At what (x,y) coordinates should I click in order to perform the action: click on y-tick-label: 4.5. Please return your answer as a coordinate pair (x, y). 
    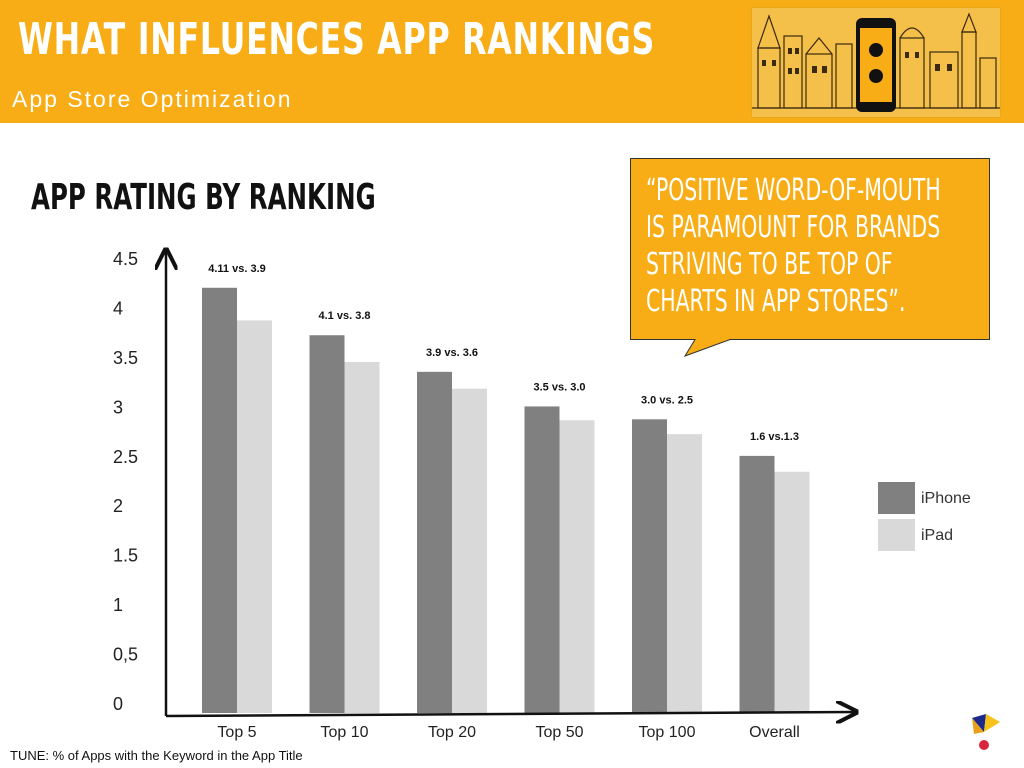
    Looking at the image, I should click on (125, 259).